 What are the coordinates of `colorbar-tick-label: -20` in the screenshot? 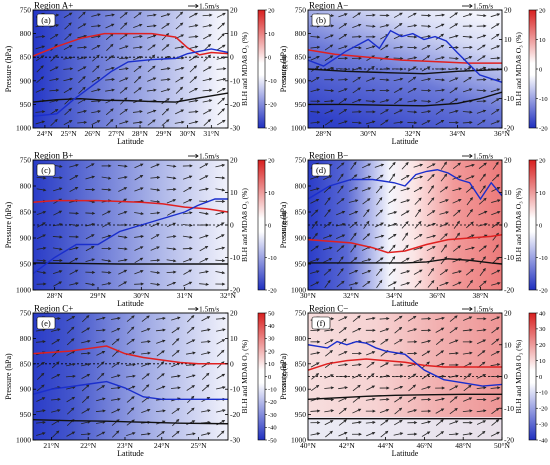 It's located at (543, 290).